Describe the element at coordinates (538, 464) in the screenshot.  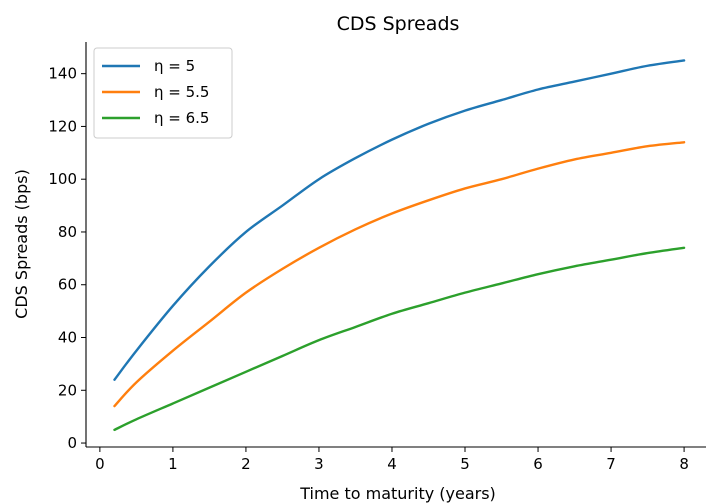
I see `x-tick-label: 6` at that location.